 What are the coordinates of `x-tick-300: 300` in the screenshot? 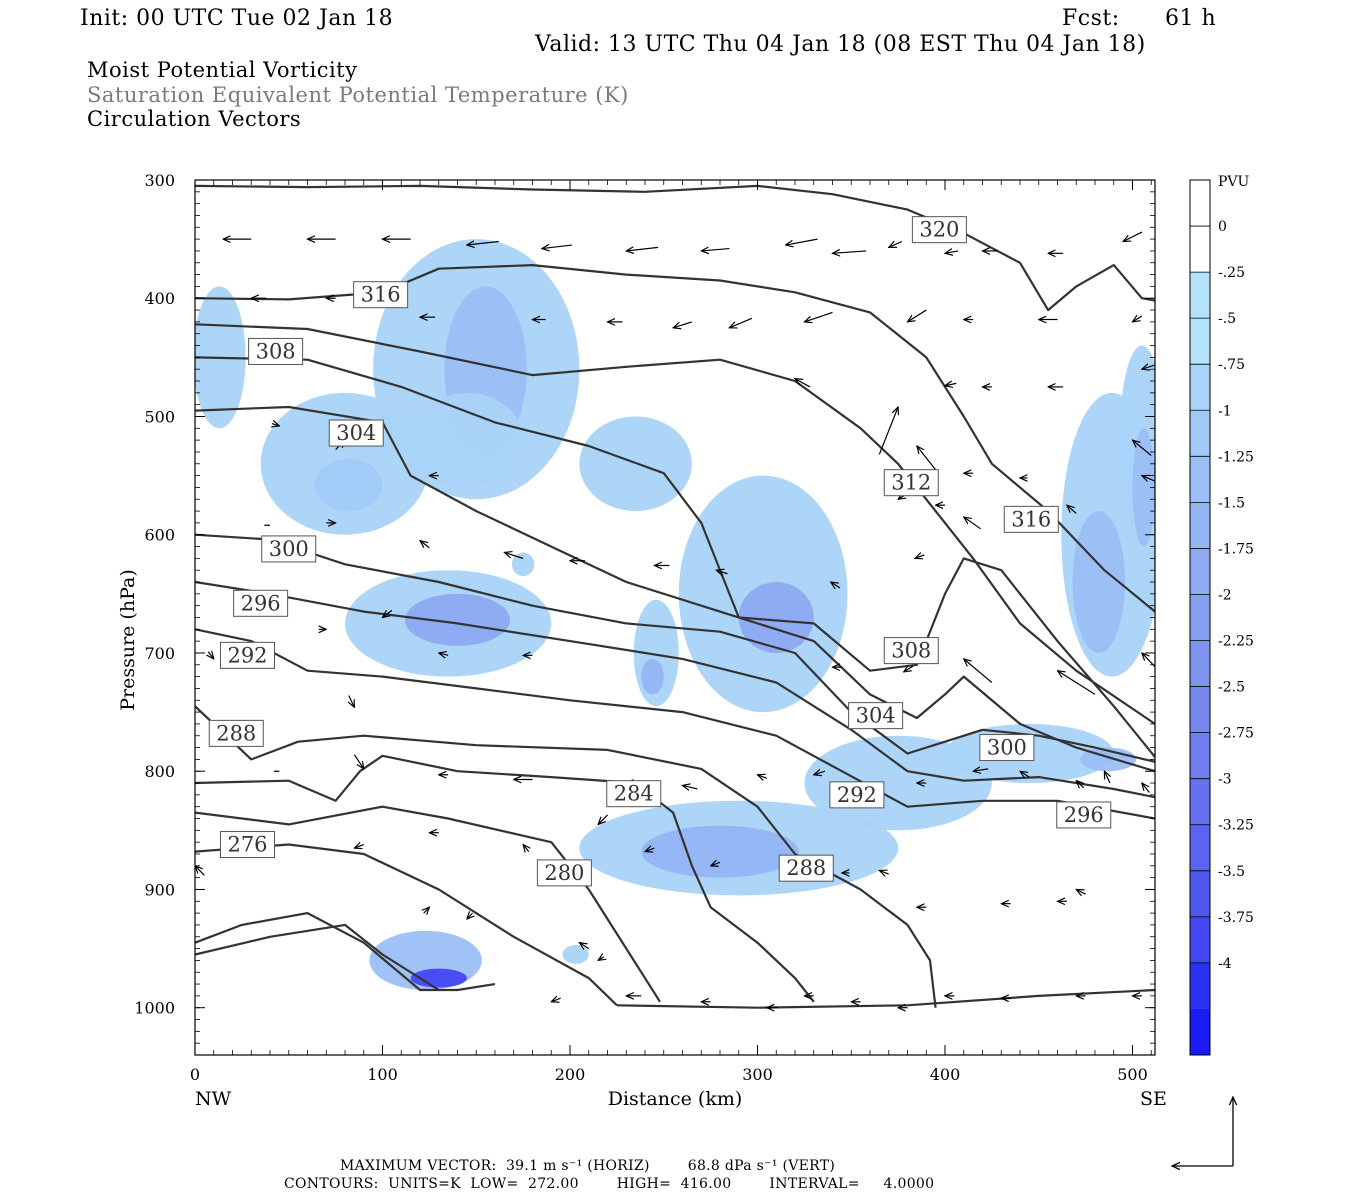 It's located at (757, 1074).